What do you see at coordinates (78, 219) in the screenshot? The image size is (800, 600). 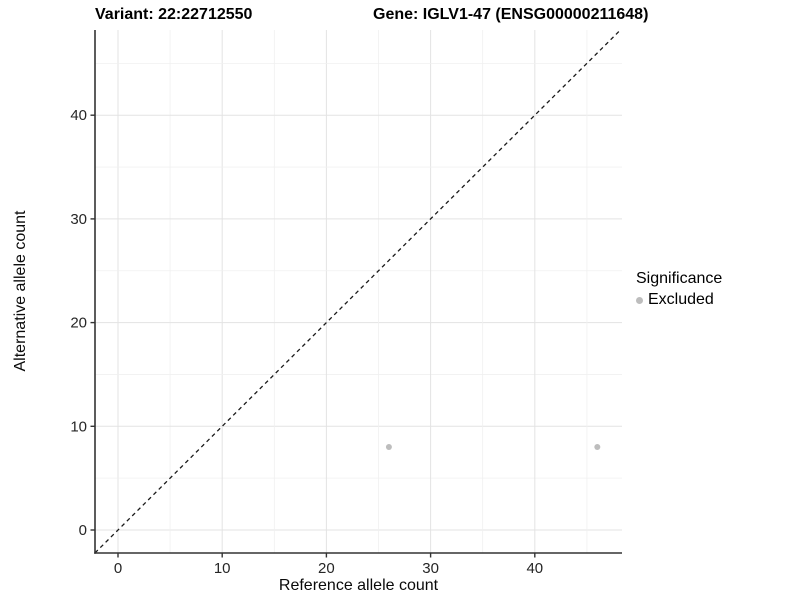 I see `y-tick-label: 30` at bounding box center [78, 219].